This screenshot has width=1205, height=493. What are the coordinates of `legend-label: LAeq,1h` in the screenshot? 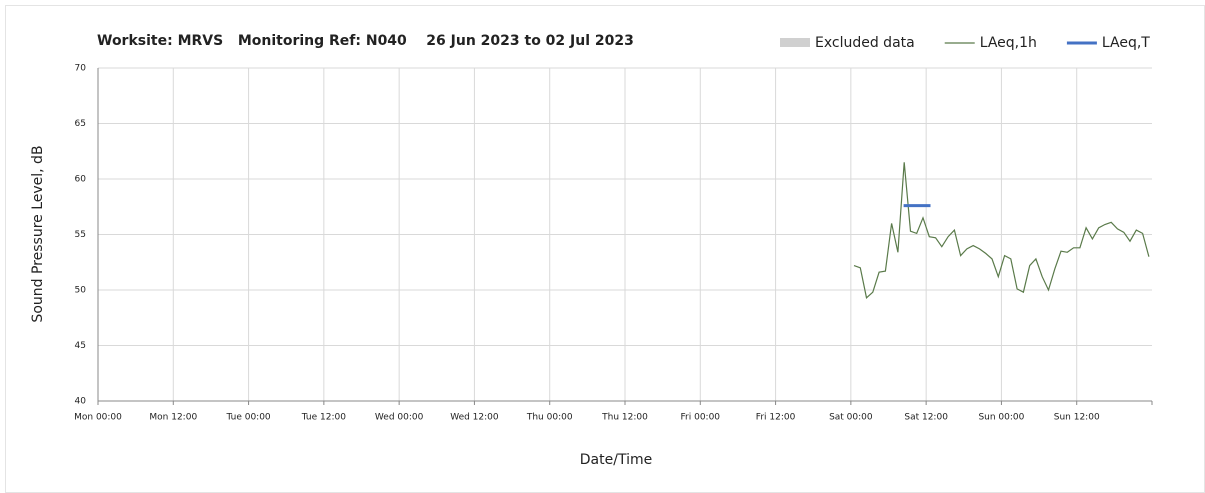 It's located at (1008, 43).